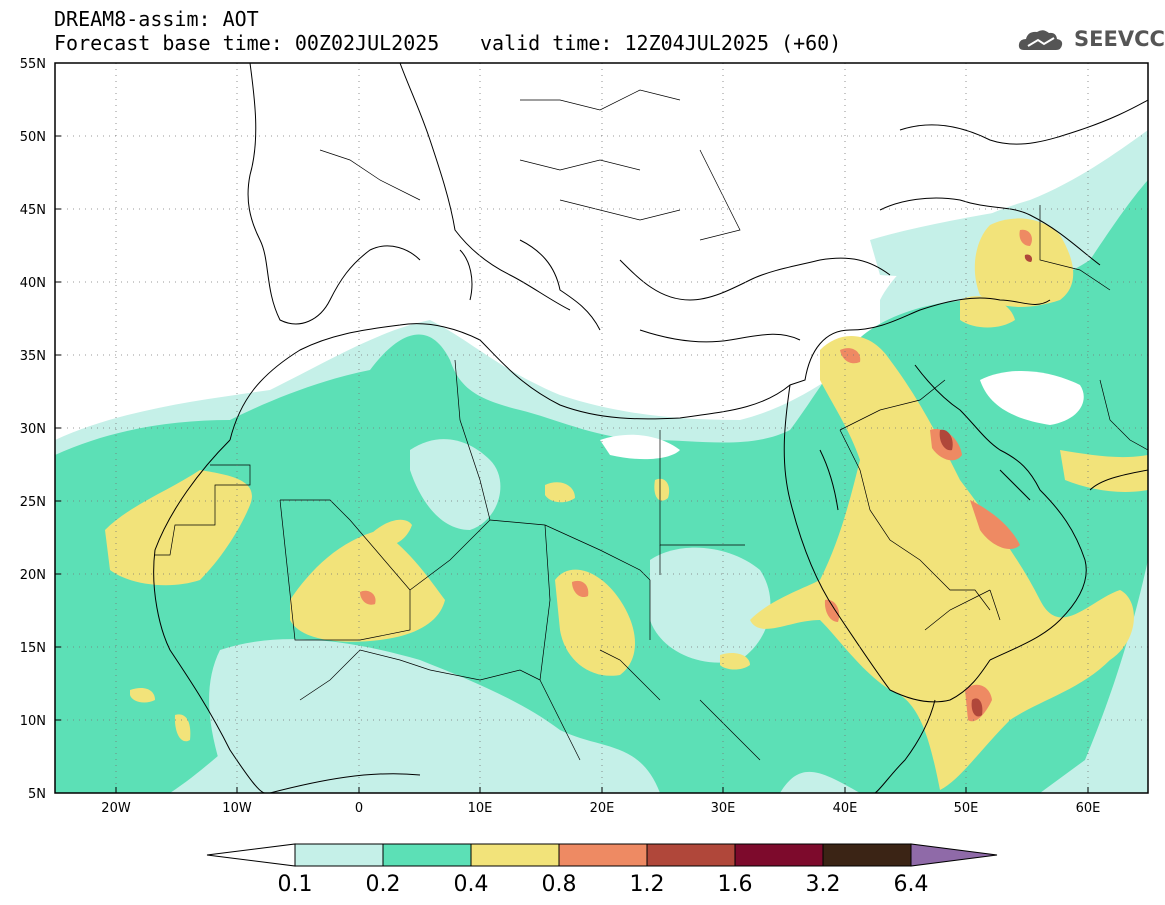  I want to click on lon-label: 0, so click(359, 808).